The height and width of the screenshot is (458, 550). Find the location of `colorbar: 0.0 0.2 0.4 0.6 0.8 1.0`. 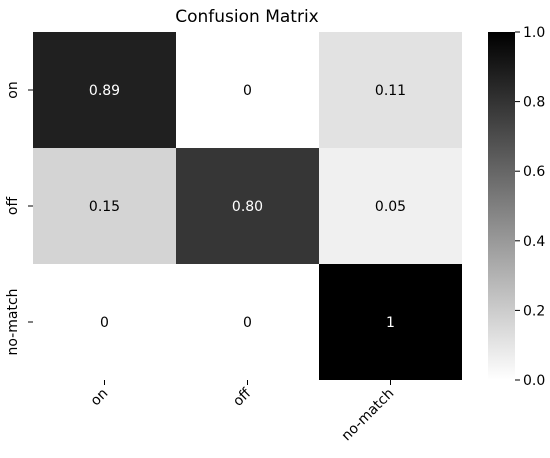

colorbar: 0.0 0.2 0.4 0.6 0.8 1.0 is located at coordinates (516, 207).